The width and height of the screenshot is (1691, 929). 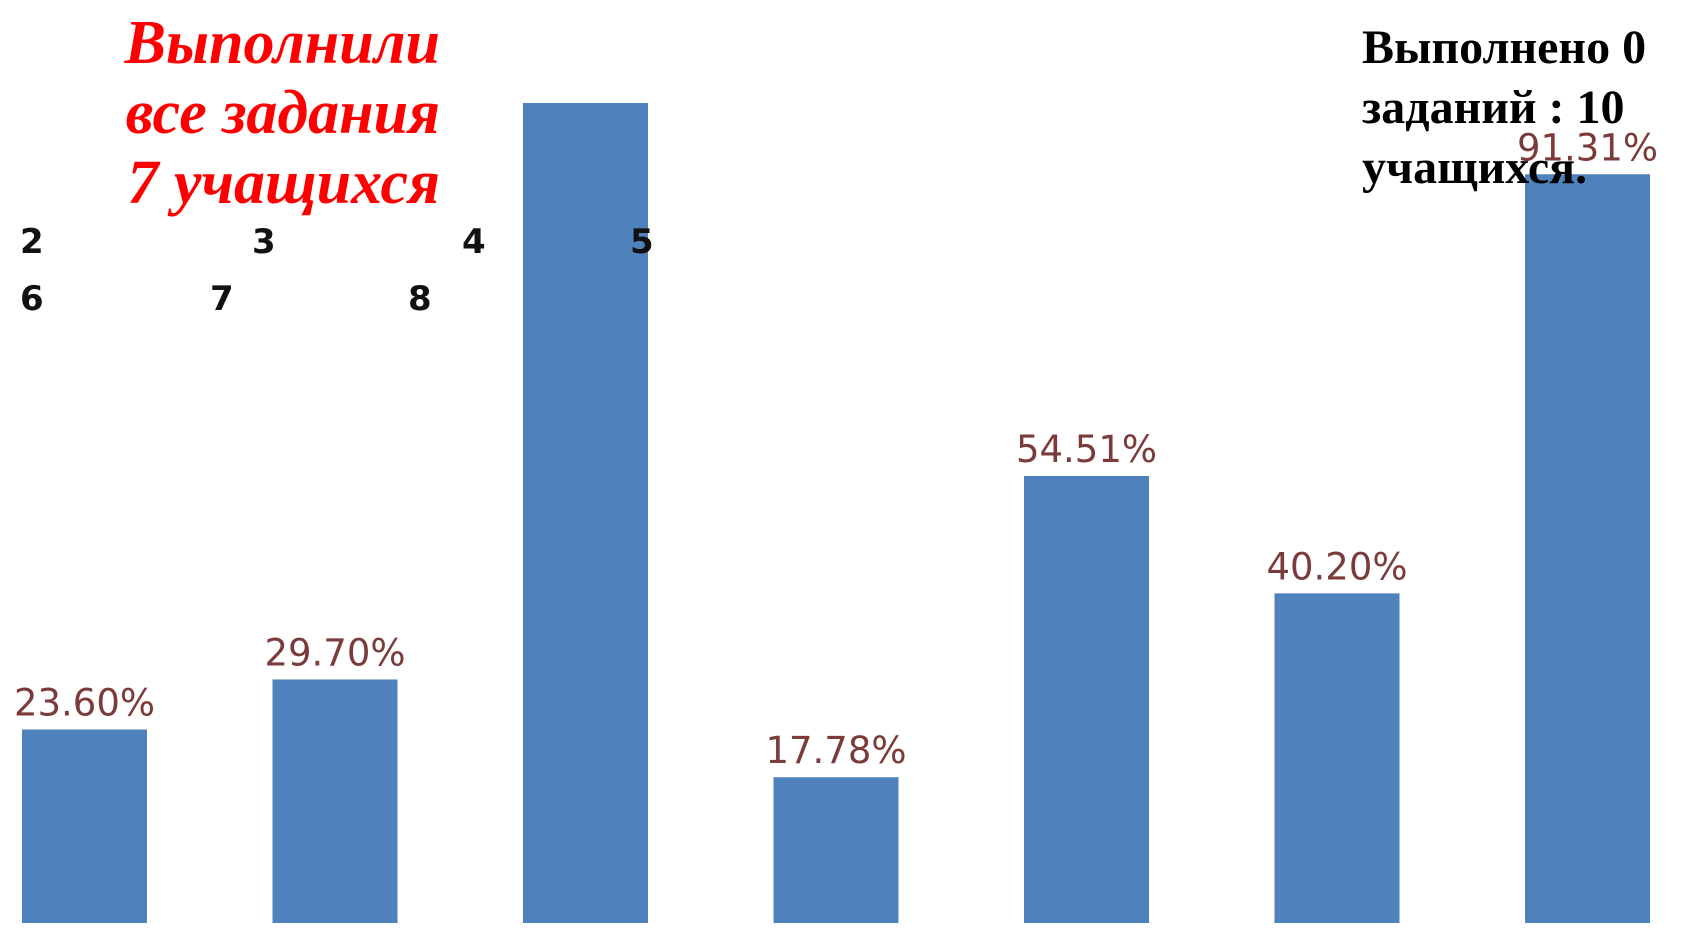 I want to click on header-digit: 2, so click(x=32, y=242).